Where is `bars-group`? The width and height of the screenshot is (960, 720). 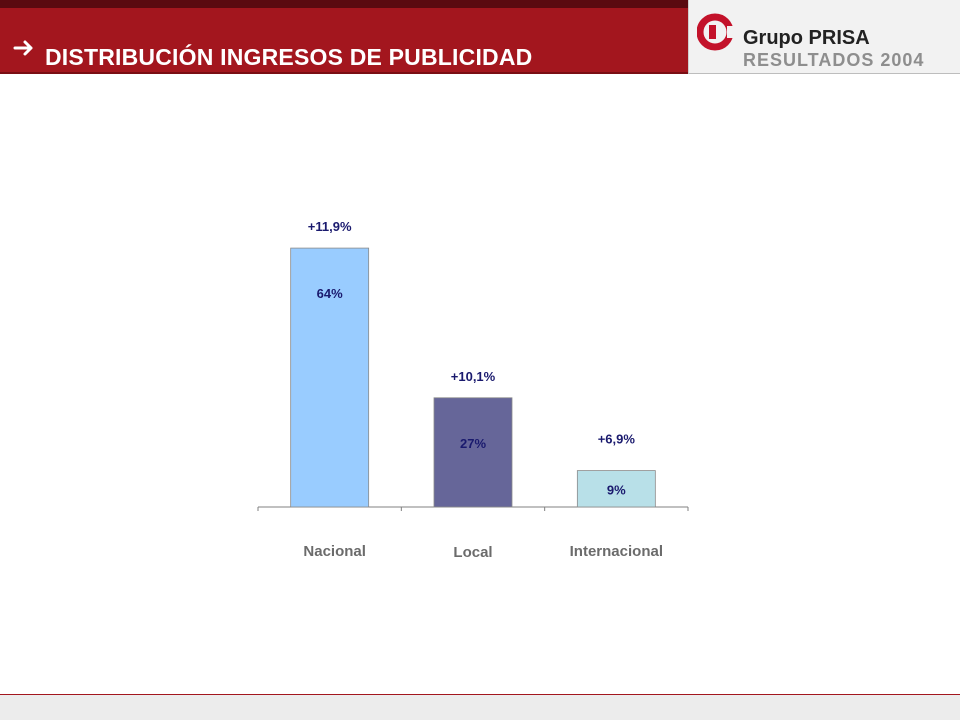 bars-group is located at coordinates (473, 377).